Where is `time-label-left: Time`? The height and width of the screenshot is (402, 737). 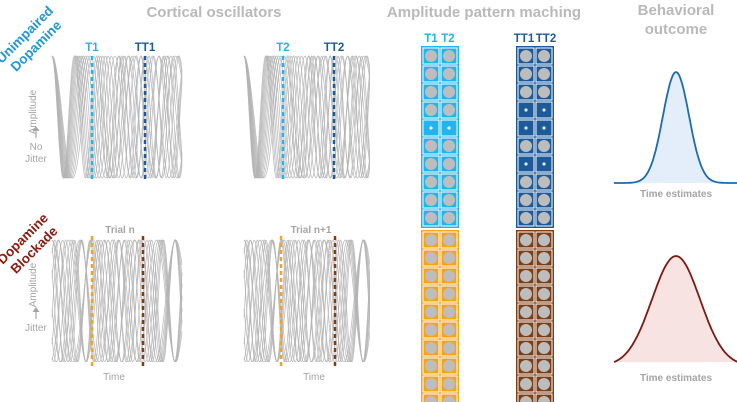
time-label-left: Time is located at coordinates (114, 377).